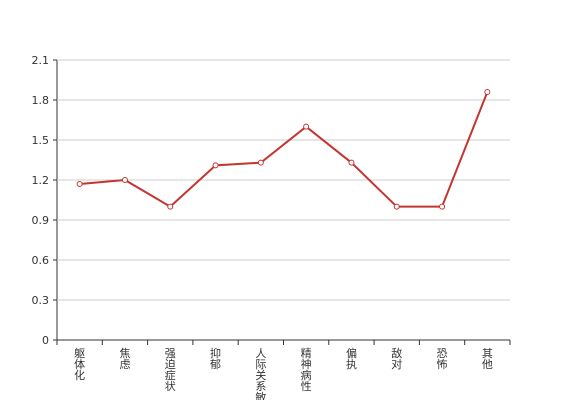  Describe the element at coordinates (41, 100) in the screenshot. I see `y-tick-label: 1.8` at that location.